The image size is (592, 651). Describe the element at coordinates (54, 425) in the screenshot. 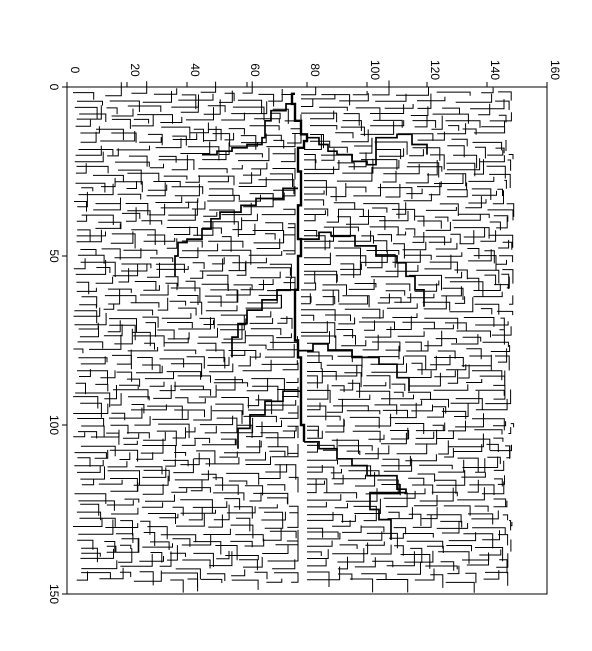

I see `y-tick-label: 100` at that location.